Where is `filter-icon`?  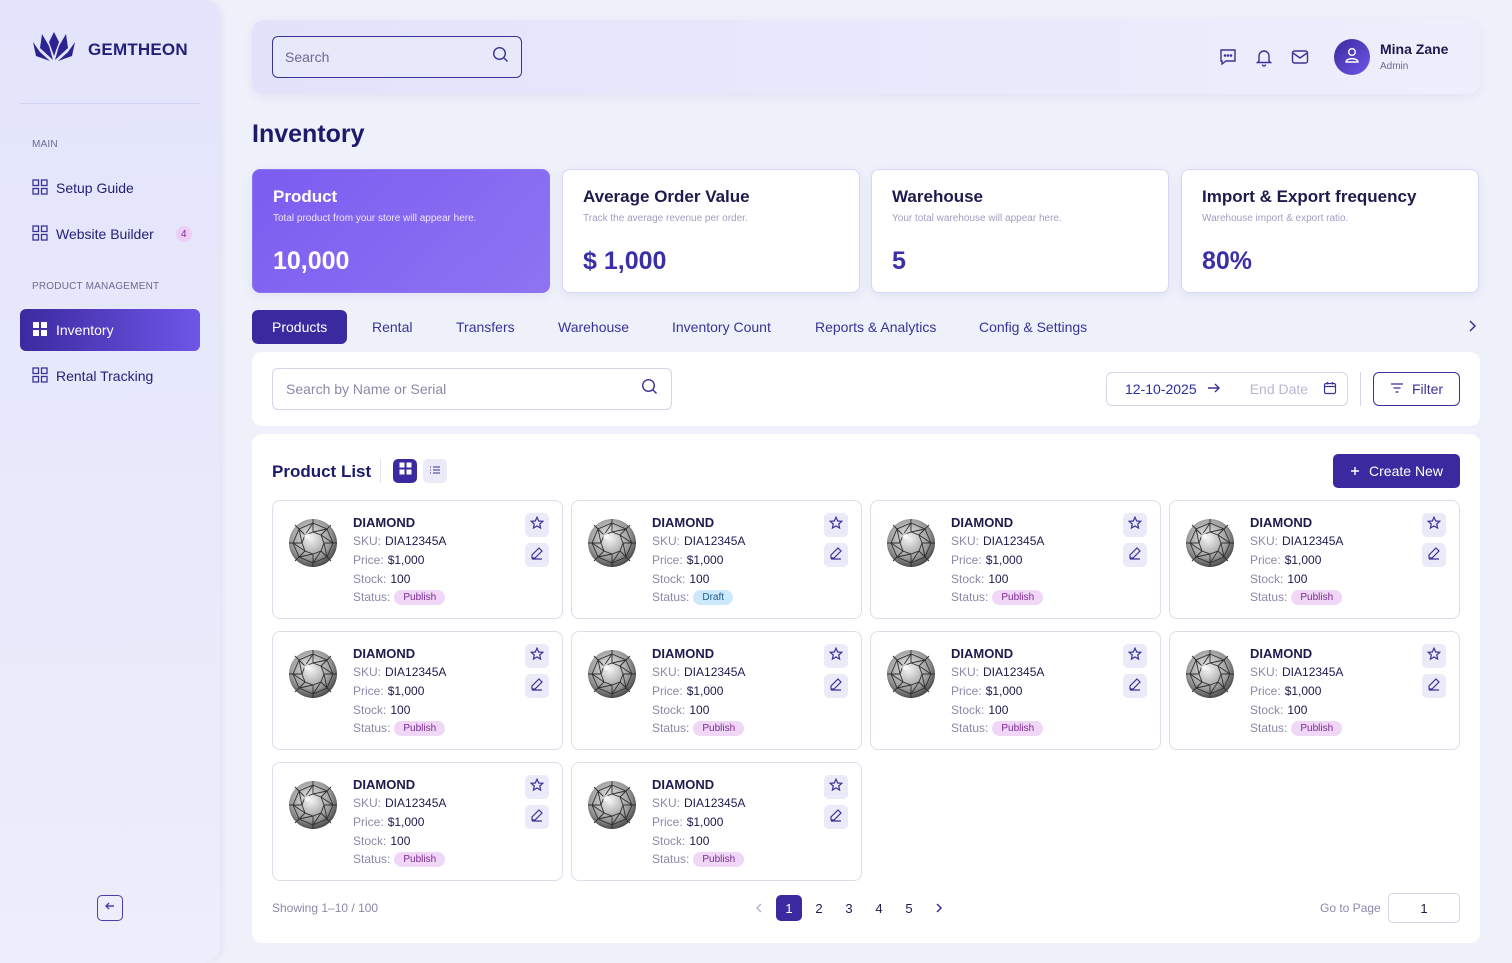 filter-icon is located at coordinates (1397, 389).